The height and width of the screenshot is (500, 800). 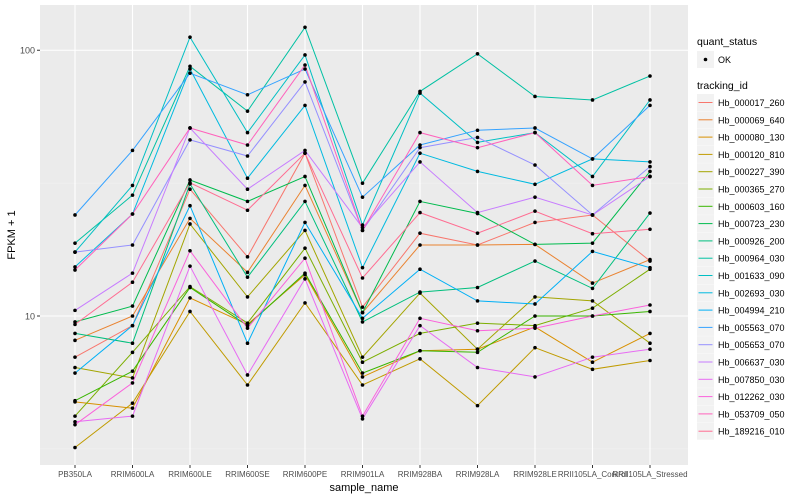 I want to click on legend-title-quant-status: quant_status, so click(x=727, y=42).